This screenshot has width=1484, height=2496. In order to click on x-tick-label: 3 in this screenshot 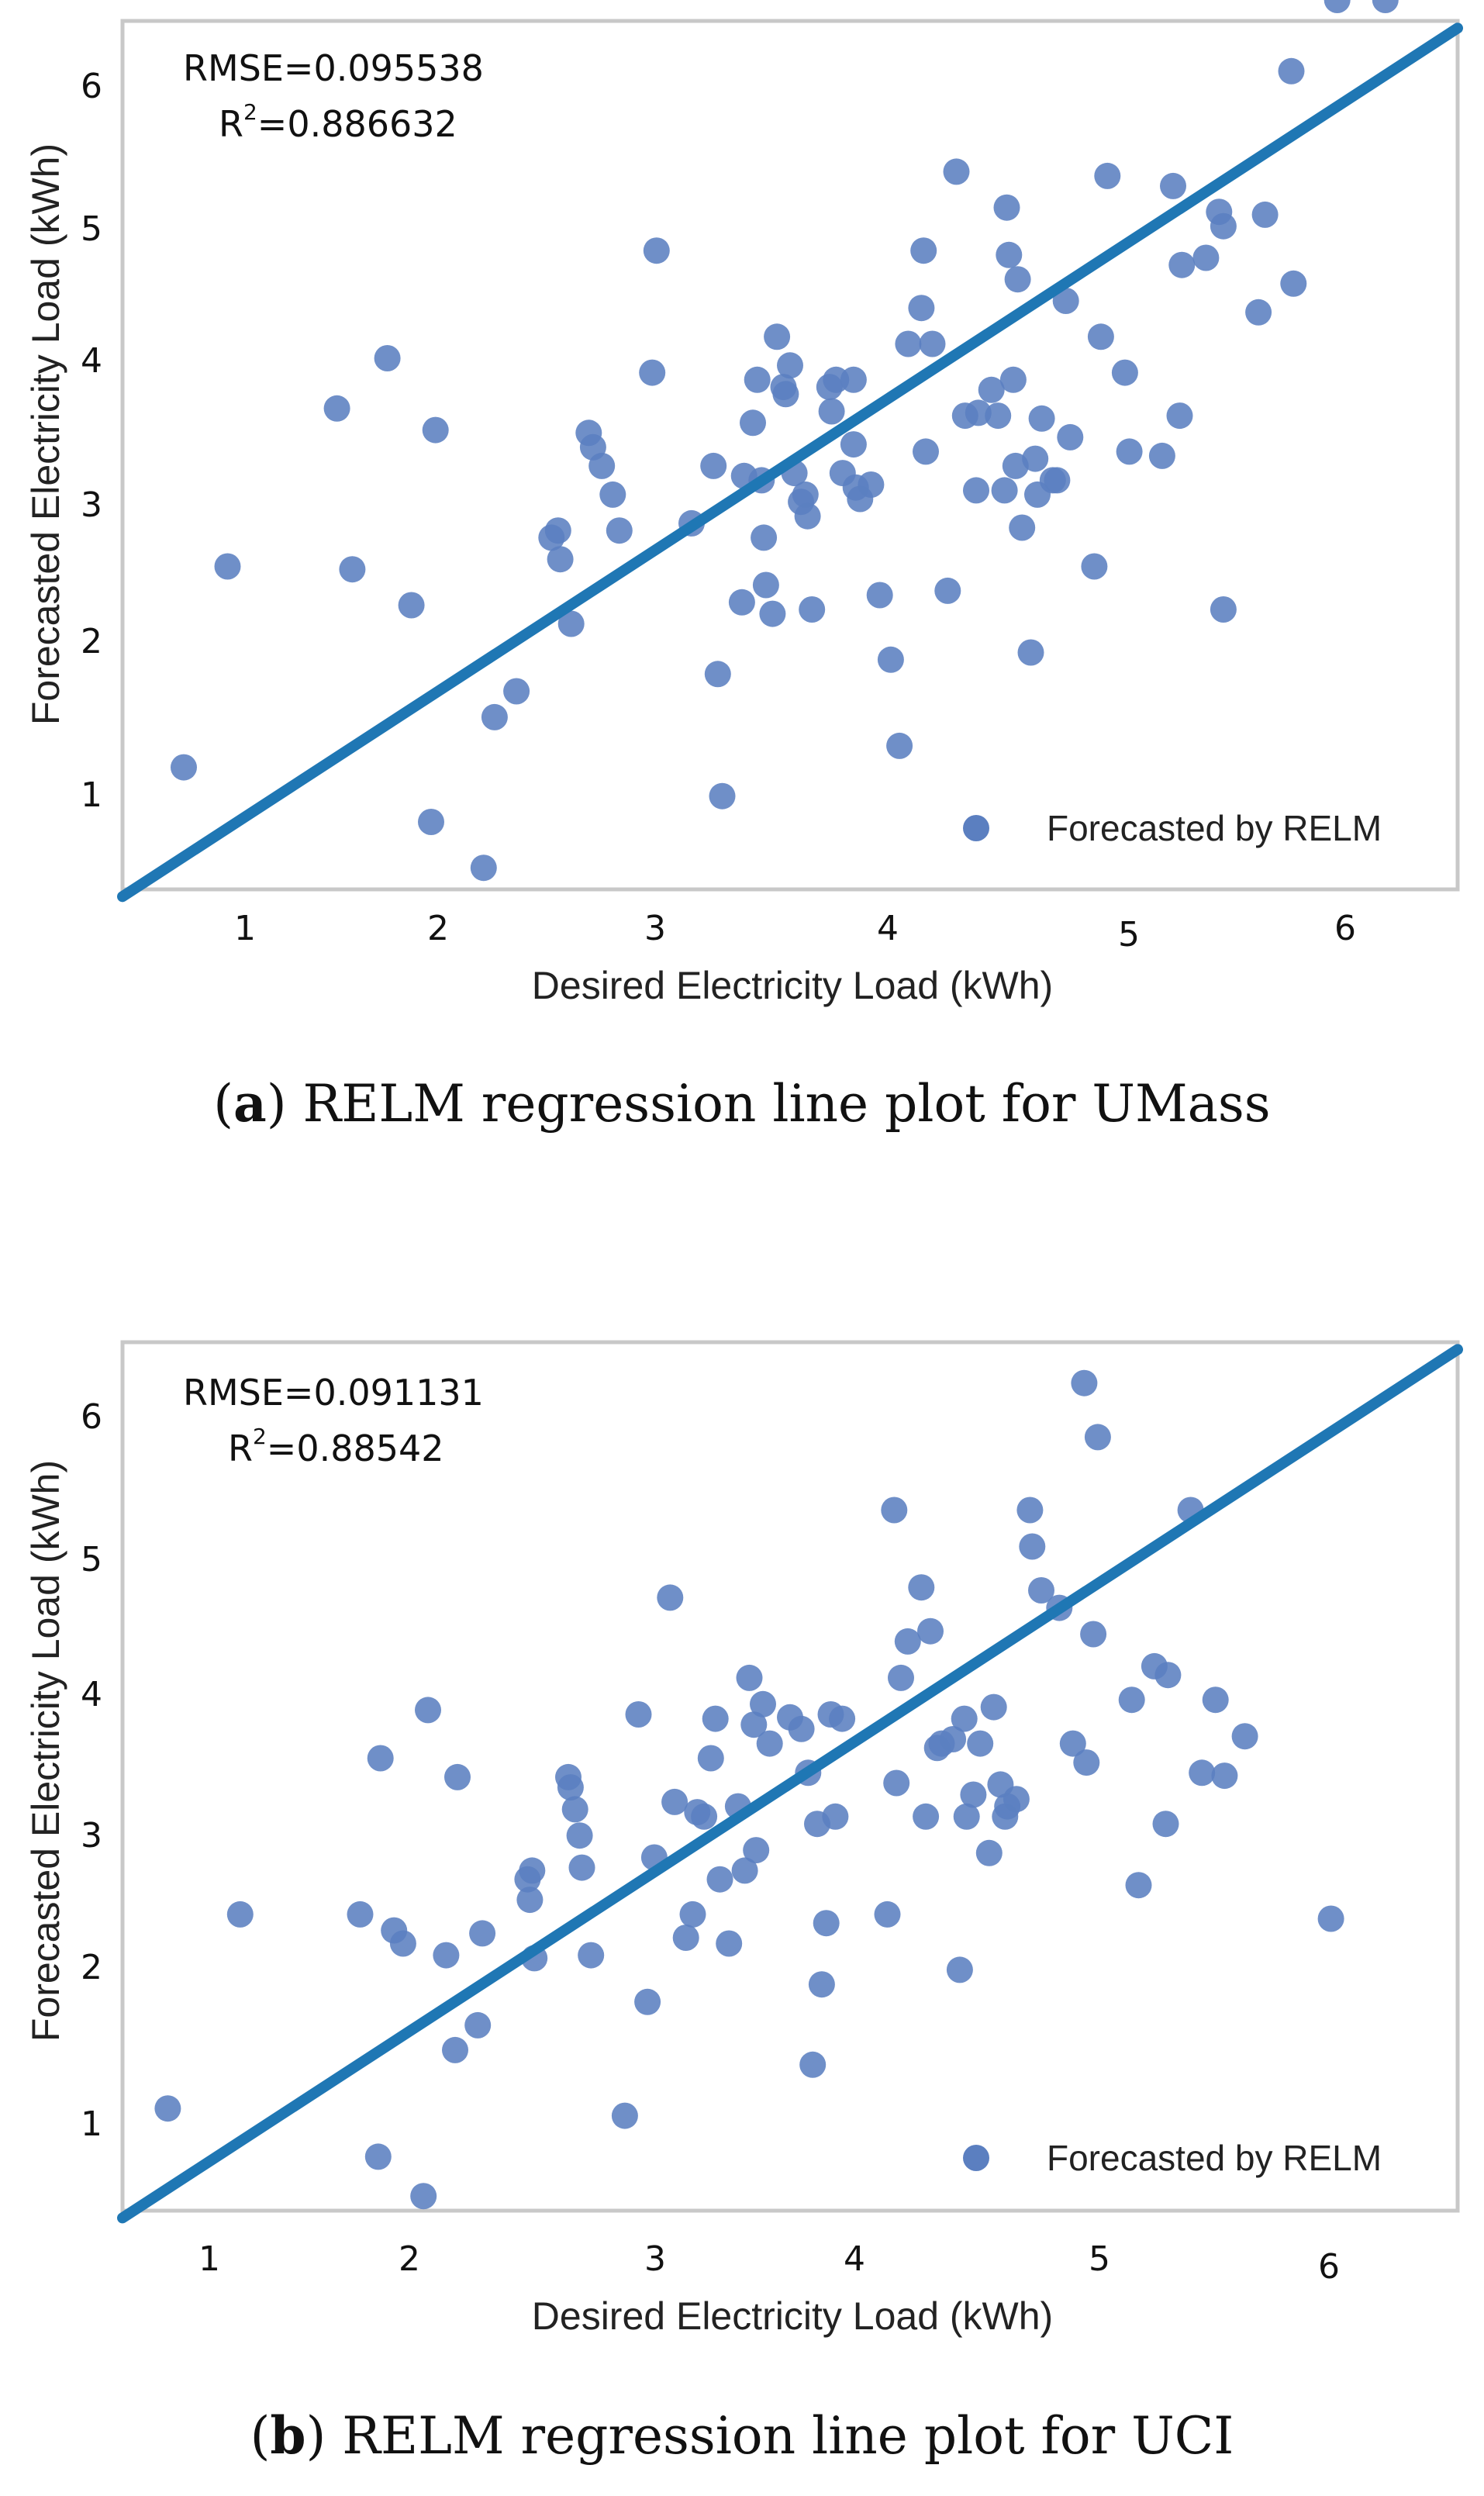, I will do `click(655, 928)`.